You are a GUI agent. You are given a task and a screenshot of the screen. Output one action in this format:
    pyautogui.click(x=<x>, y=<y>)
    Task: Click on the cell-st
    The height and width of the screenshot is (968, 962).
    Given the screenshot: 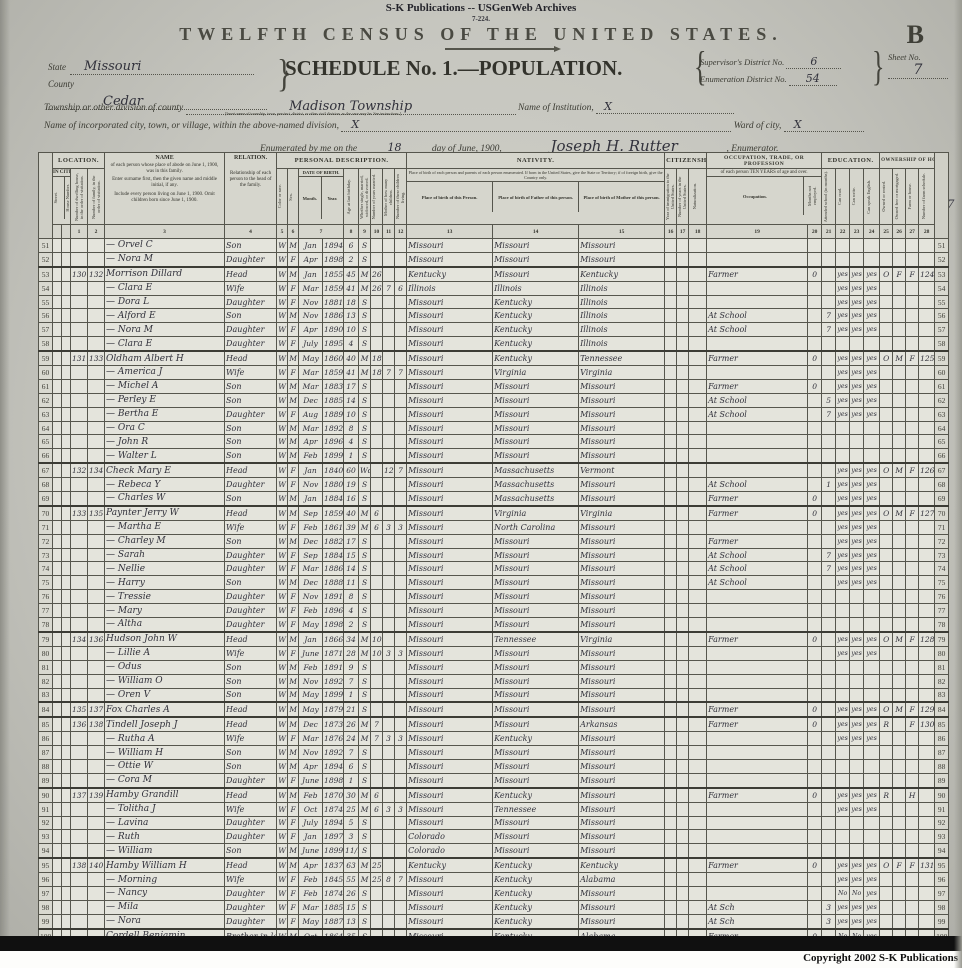 What is the action you would take?
    pyautogui.click(x=57, y=372)
    